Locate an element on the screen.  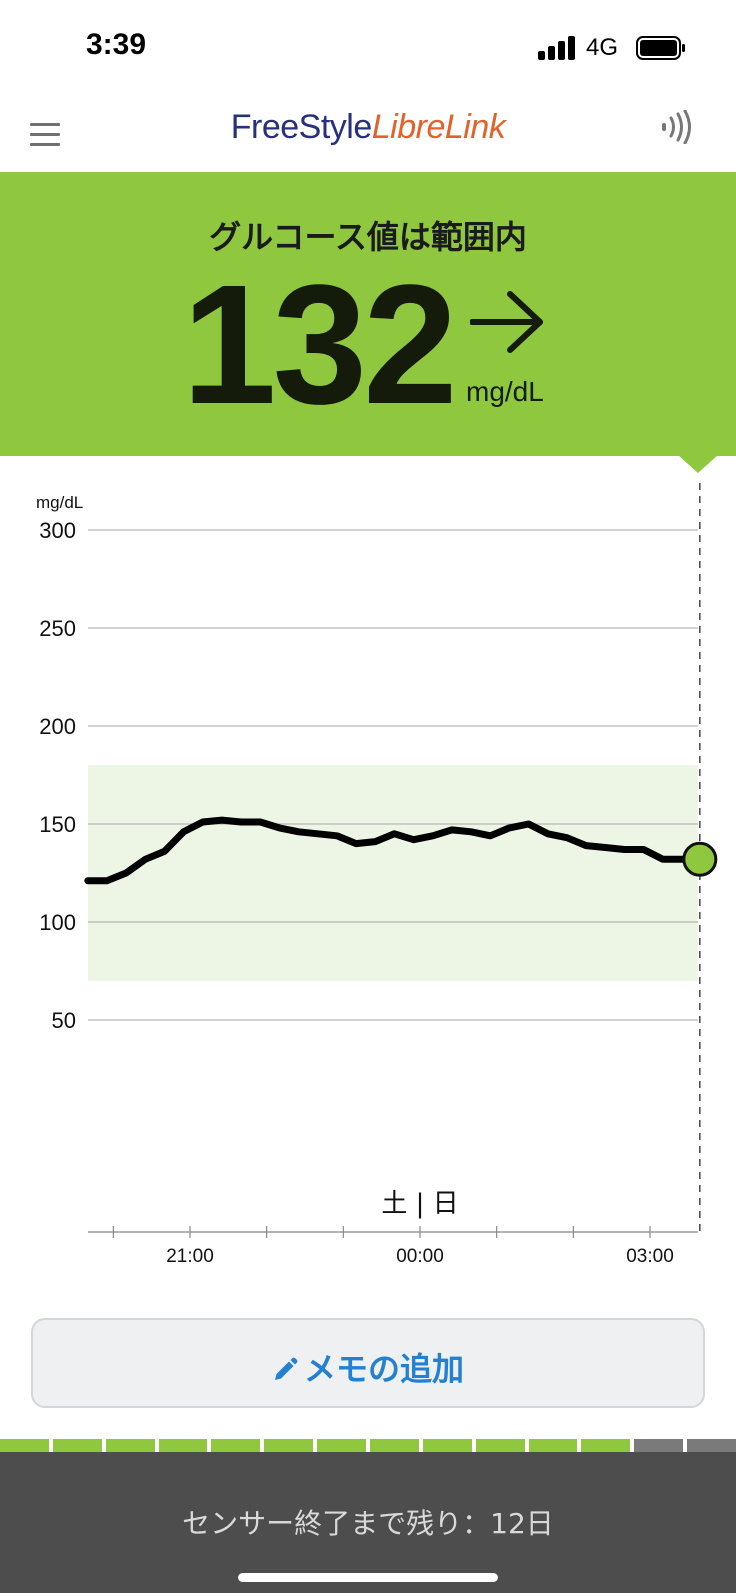
brand-logo-part1: FreeStyle is located at coordinates (301, 127).